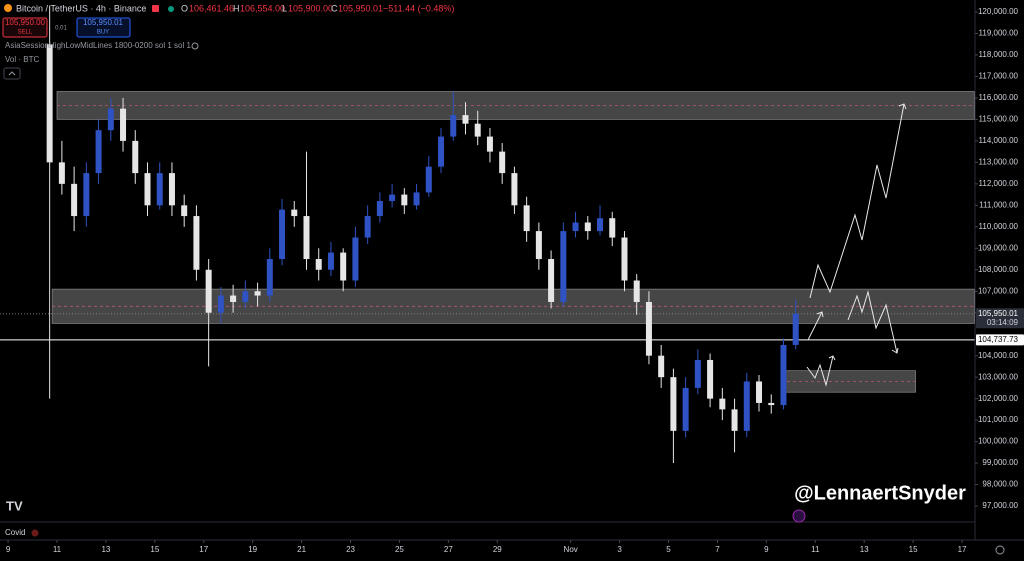 The height and width of the screenshot is (561, 1024). Describe the element at coordinates (999, 54) in the screenshot. I see `y-tick-label: 118,000.00` at that location.